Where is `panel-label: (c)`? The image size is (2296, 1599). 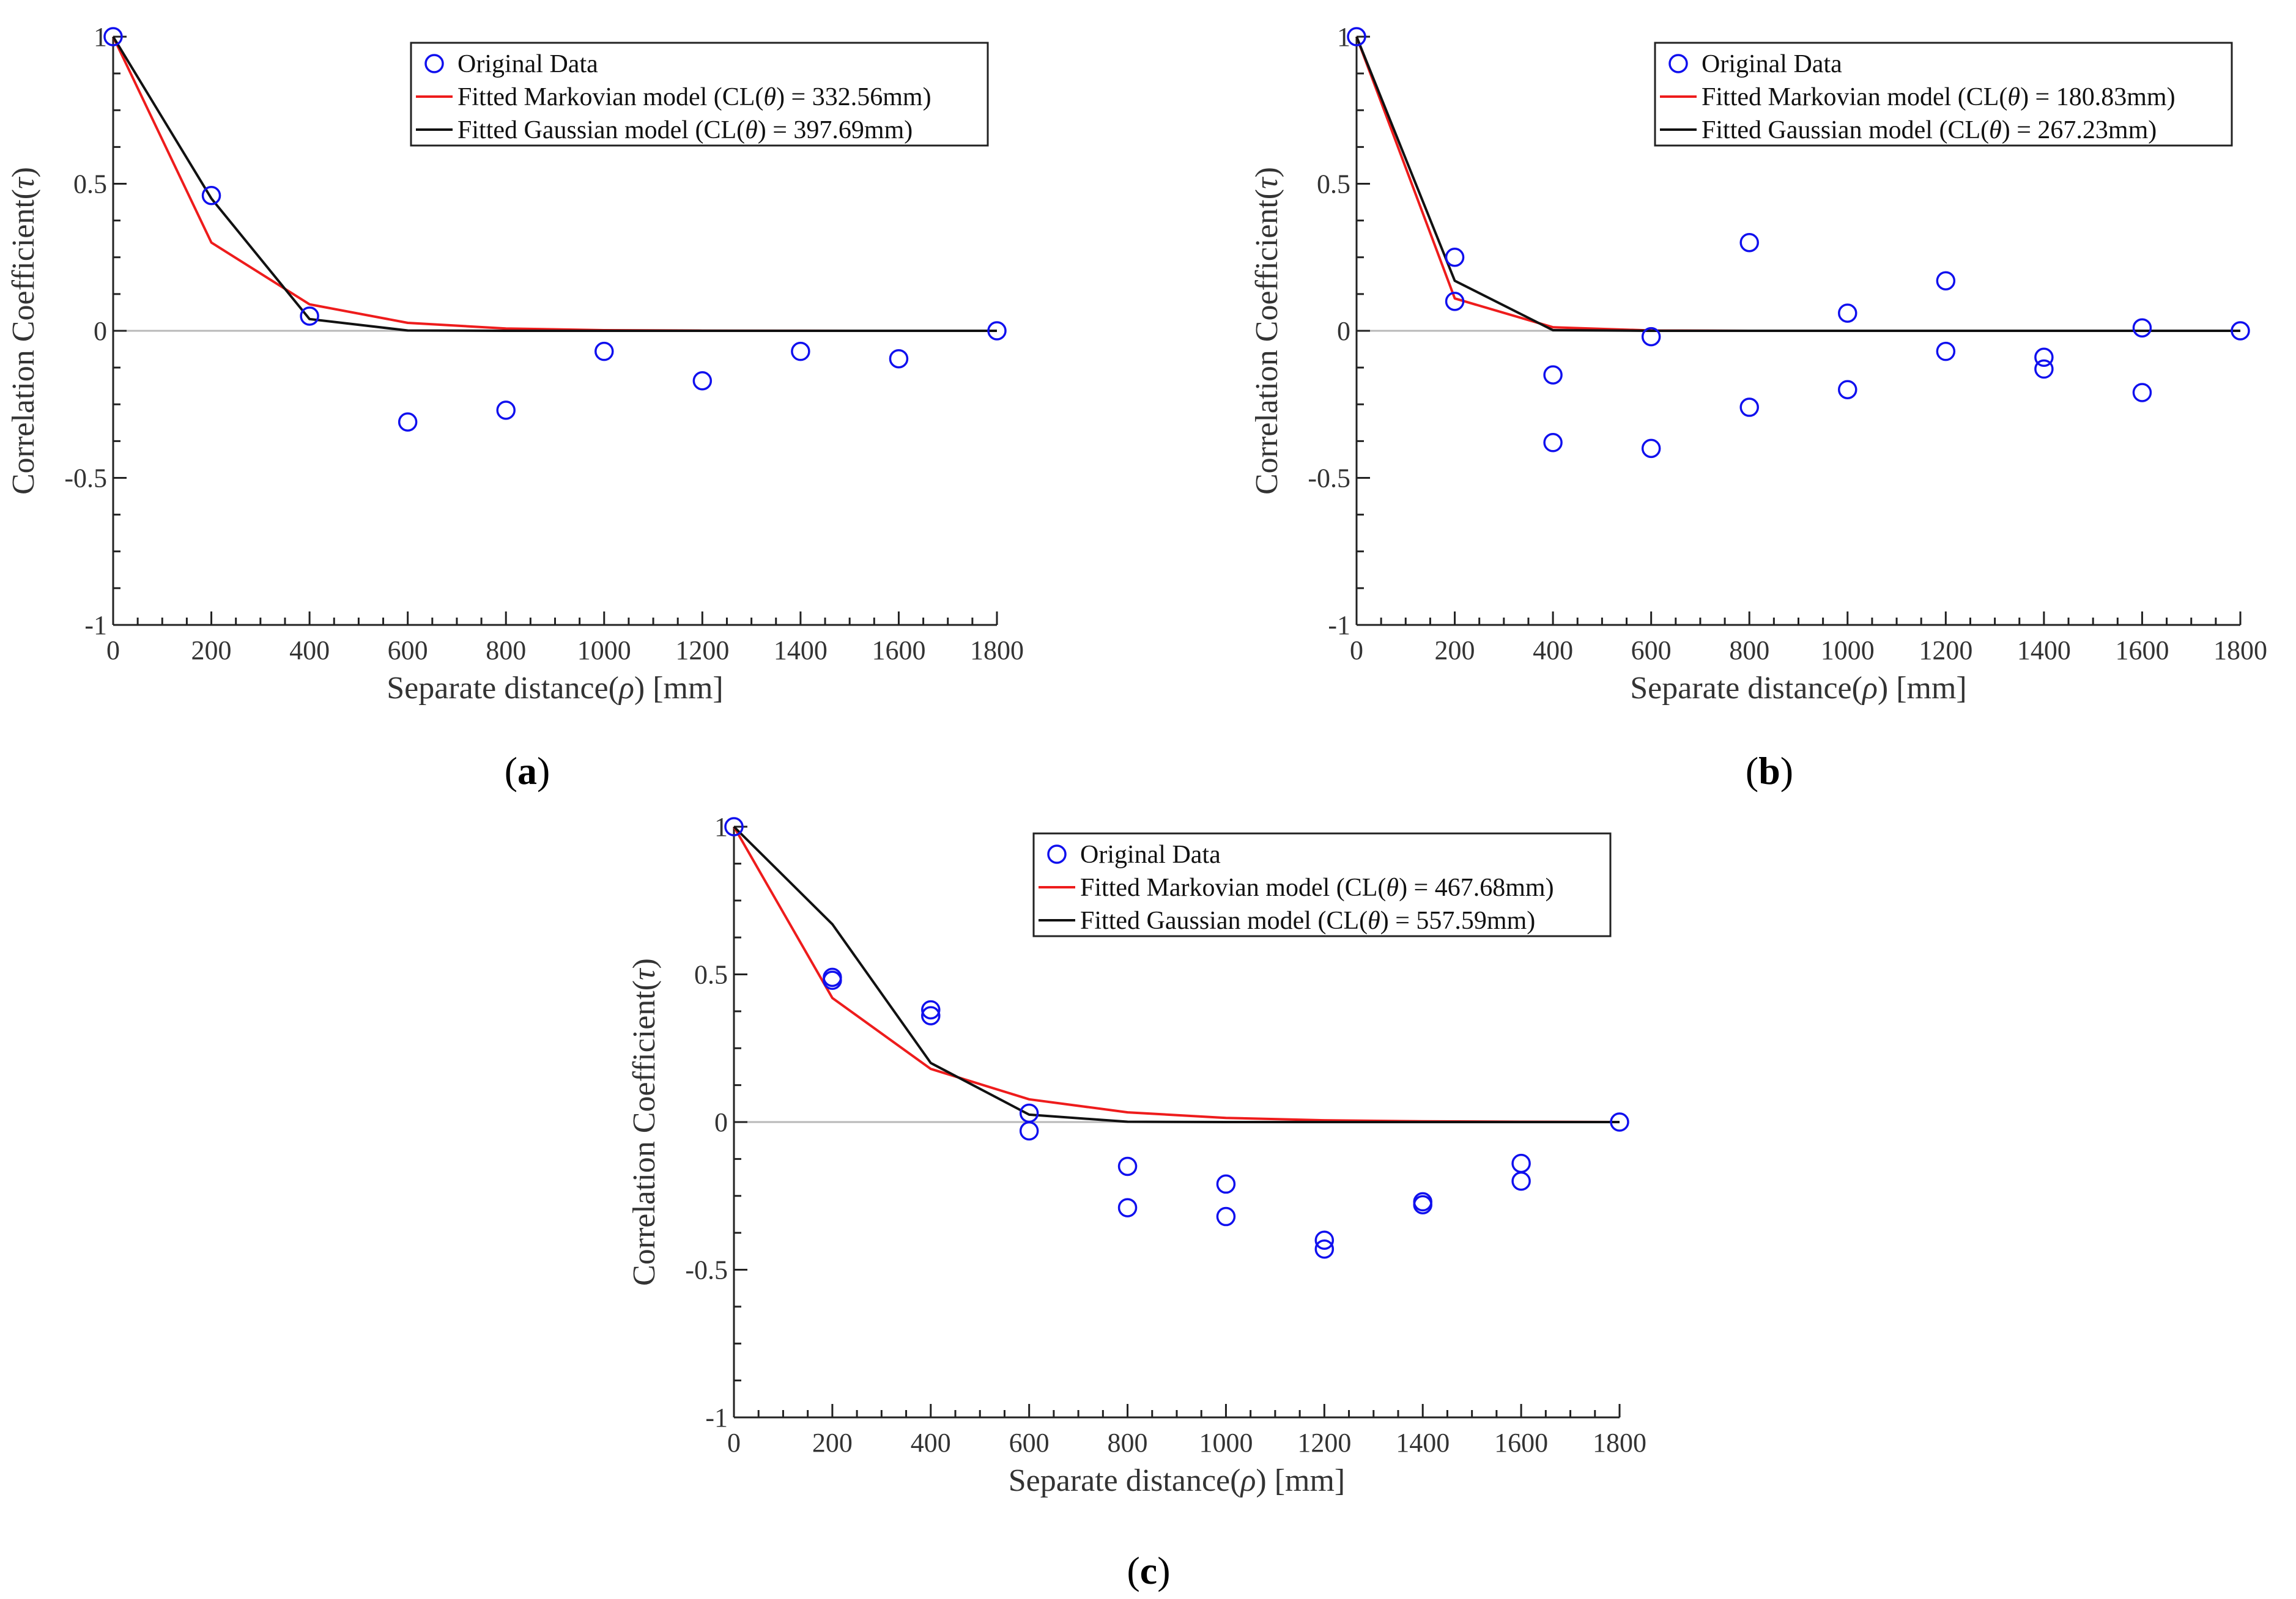 panel-label: (c) is located at coordinates (1148, 1570).